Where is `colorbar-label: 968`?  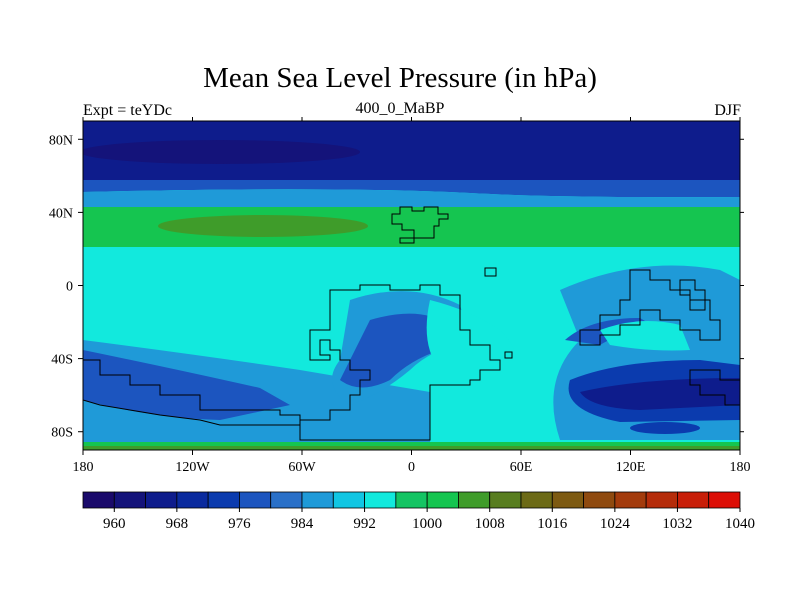 colorbar-label: 968 is located at coordinates (177, 524).